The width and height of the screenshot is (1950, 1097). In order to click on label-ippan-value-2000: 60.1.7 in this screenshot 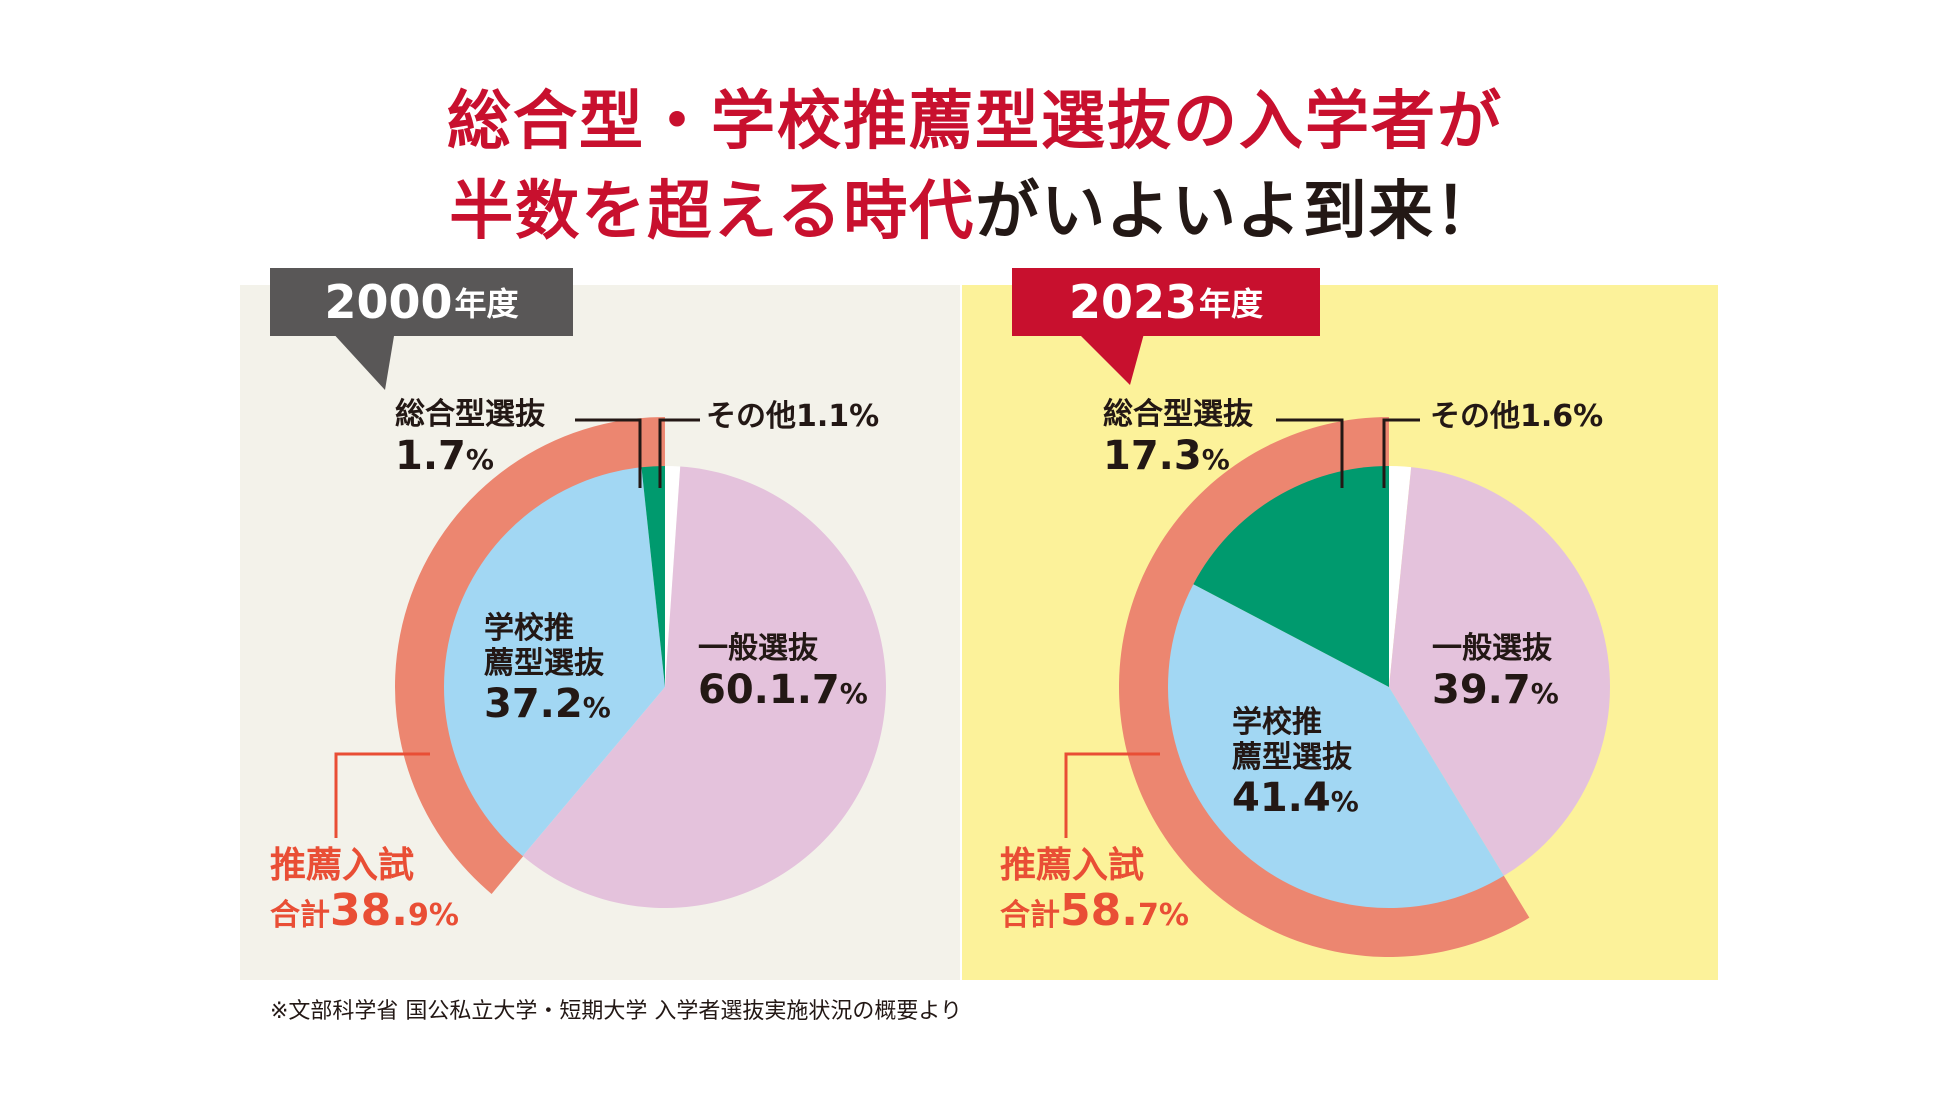, I will do `click(769, 689)`.